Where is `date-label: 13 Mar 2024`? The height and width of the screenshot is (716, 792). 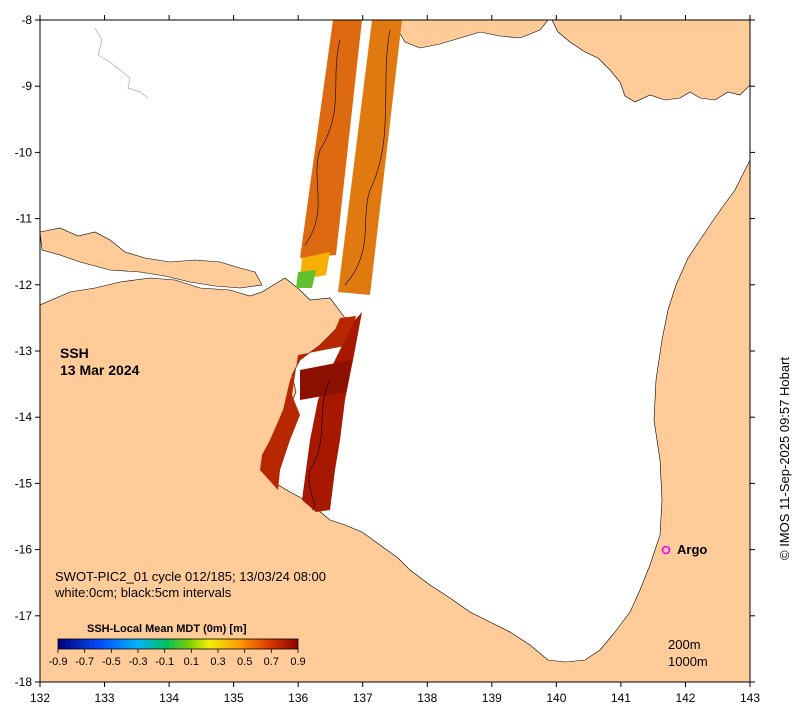
date-label: 13 Mar 2024 is located at coordinates (100, 370).